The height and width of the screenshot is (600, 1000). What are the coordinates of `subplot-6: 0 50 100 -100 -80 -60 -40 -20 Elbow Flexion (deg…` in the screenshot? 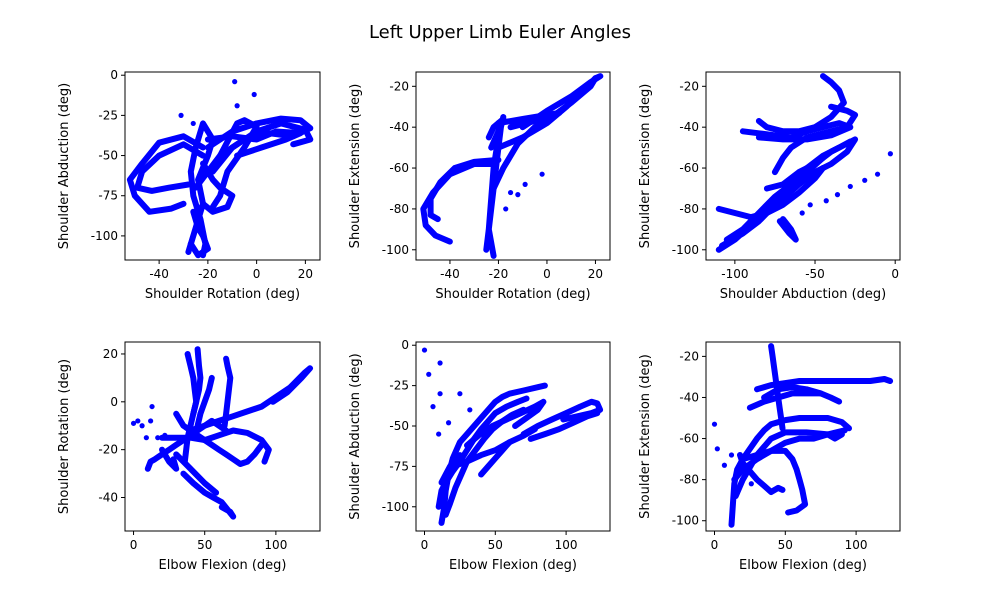 It's located at (769, 457).